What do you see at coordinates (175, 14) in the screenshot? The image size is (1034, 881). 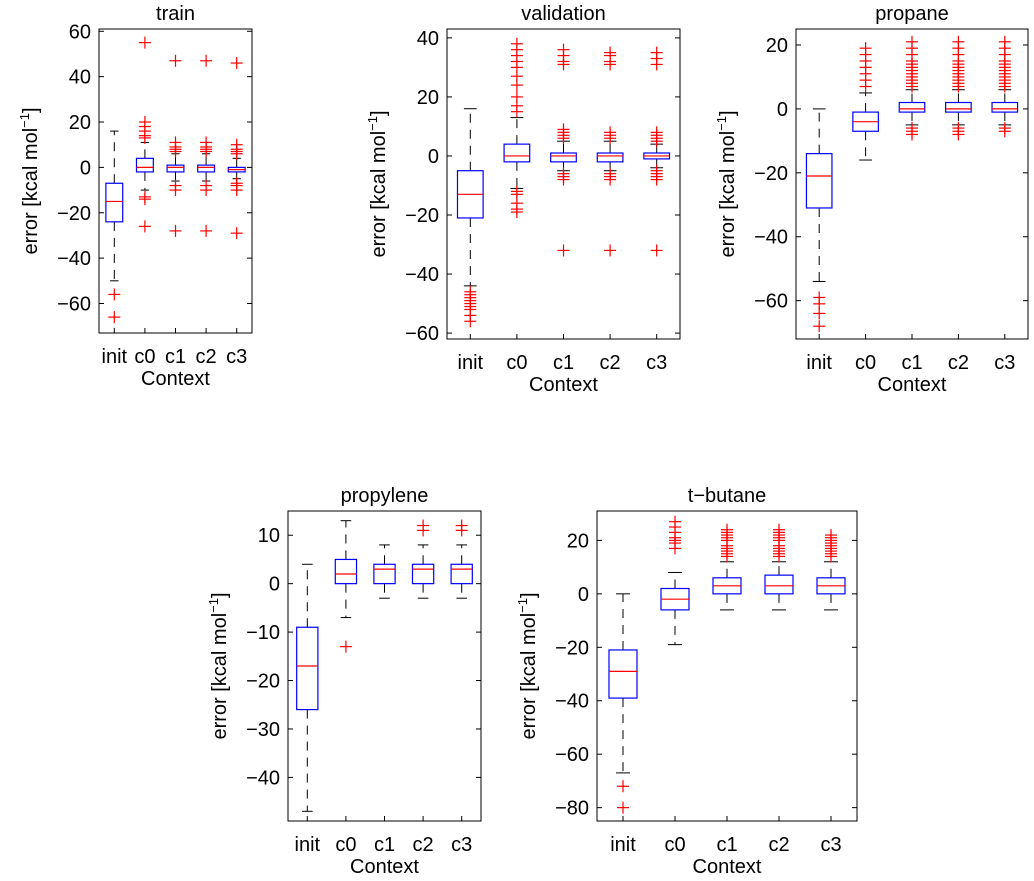 I see `panel-title: train` at bounding box center [175, 14].